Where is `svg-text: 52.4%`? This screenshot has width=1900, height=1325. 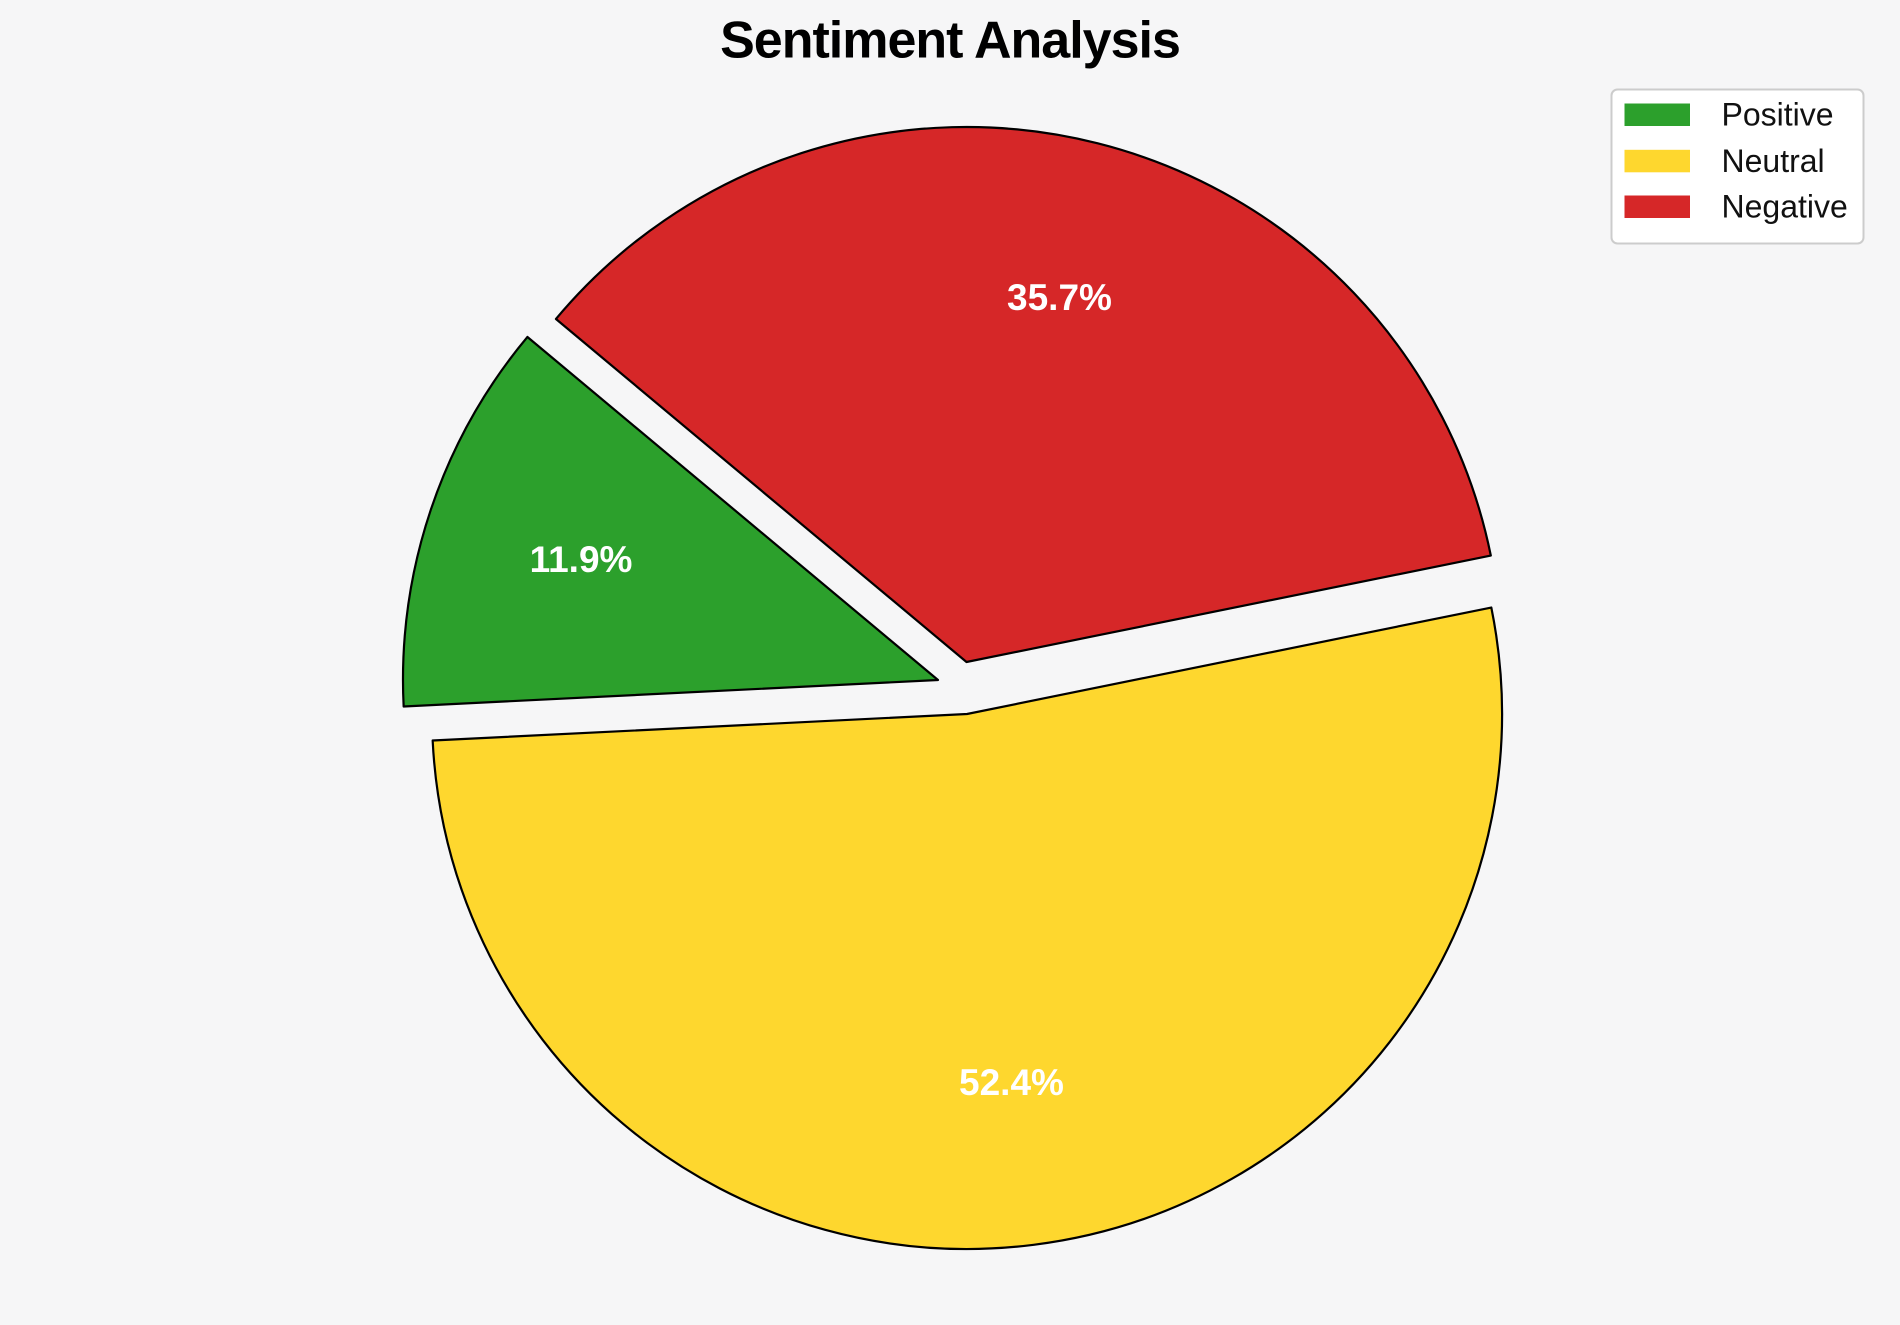 svg-text: 52.4% is located at coordinates (1011, 1082).